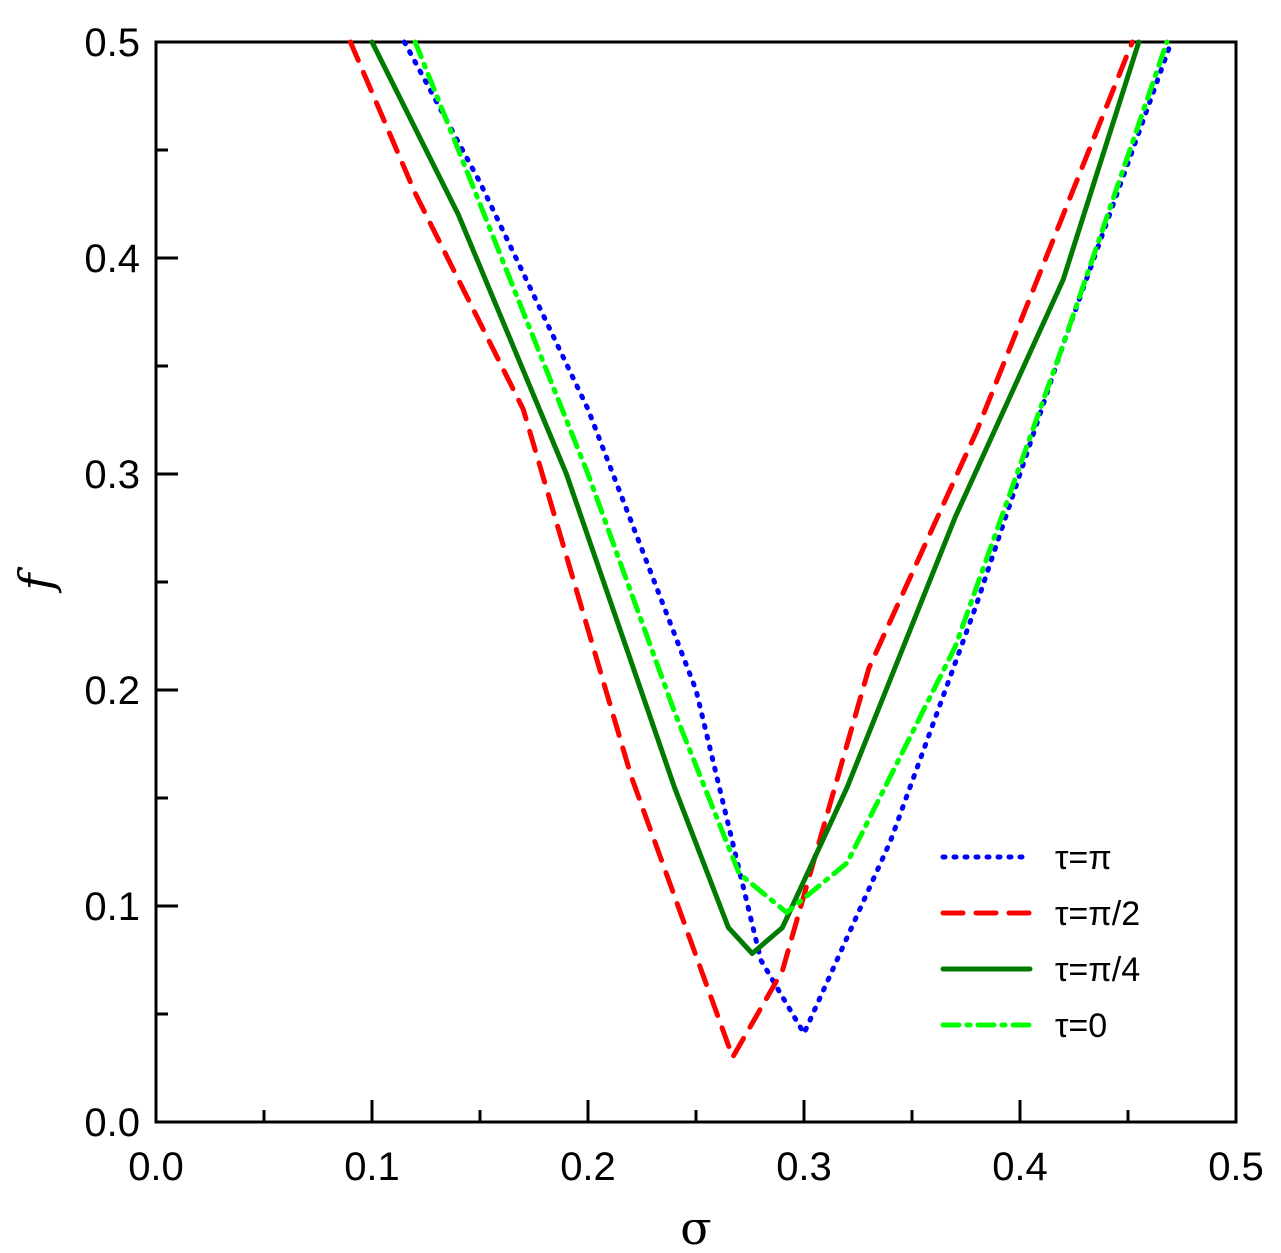  I want to click on x-axis-title: σ, so click(695, 1227).